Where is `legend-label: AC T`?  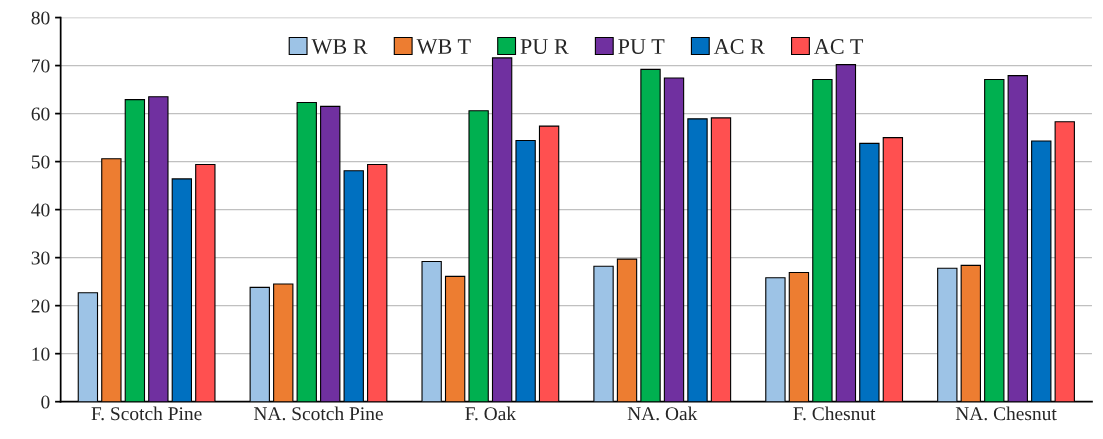 legend-label: AC T is located at coordinates (839, 46).